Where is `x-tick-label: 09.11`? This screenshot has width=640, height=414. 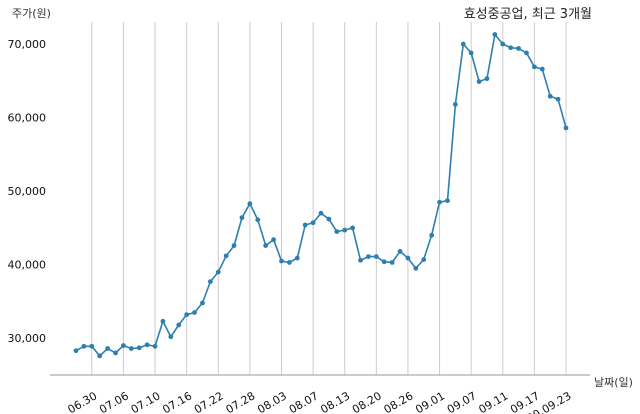
x-tick-label: 09.11 is located at coordinates (493, 401).